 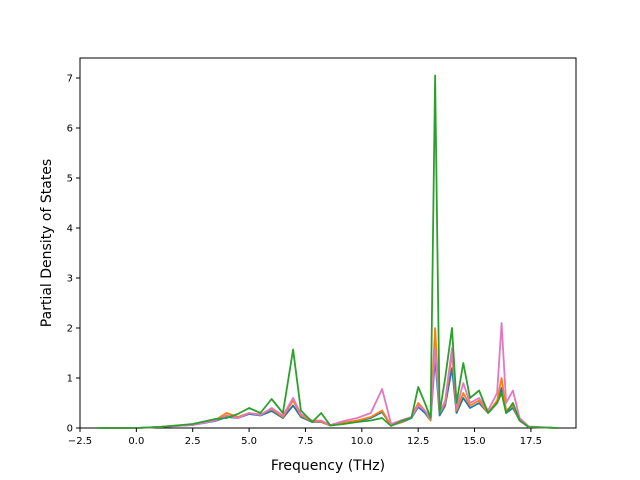 I want to click on x-tick-label: 0.0, so click(x=136, y=441).